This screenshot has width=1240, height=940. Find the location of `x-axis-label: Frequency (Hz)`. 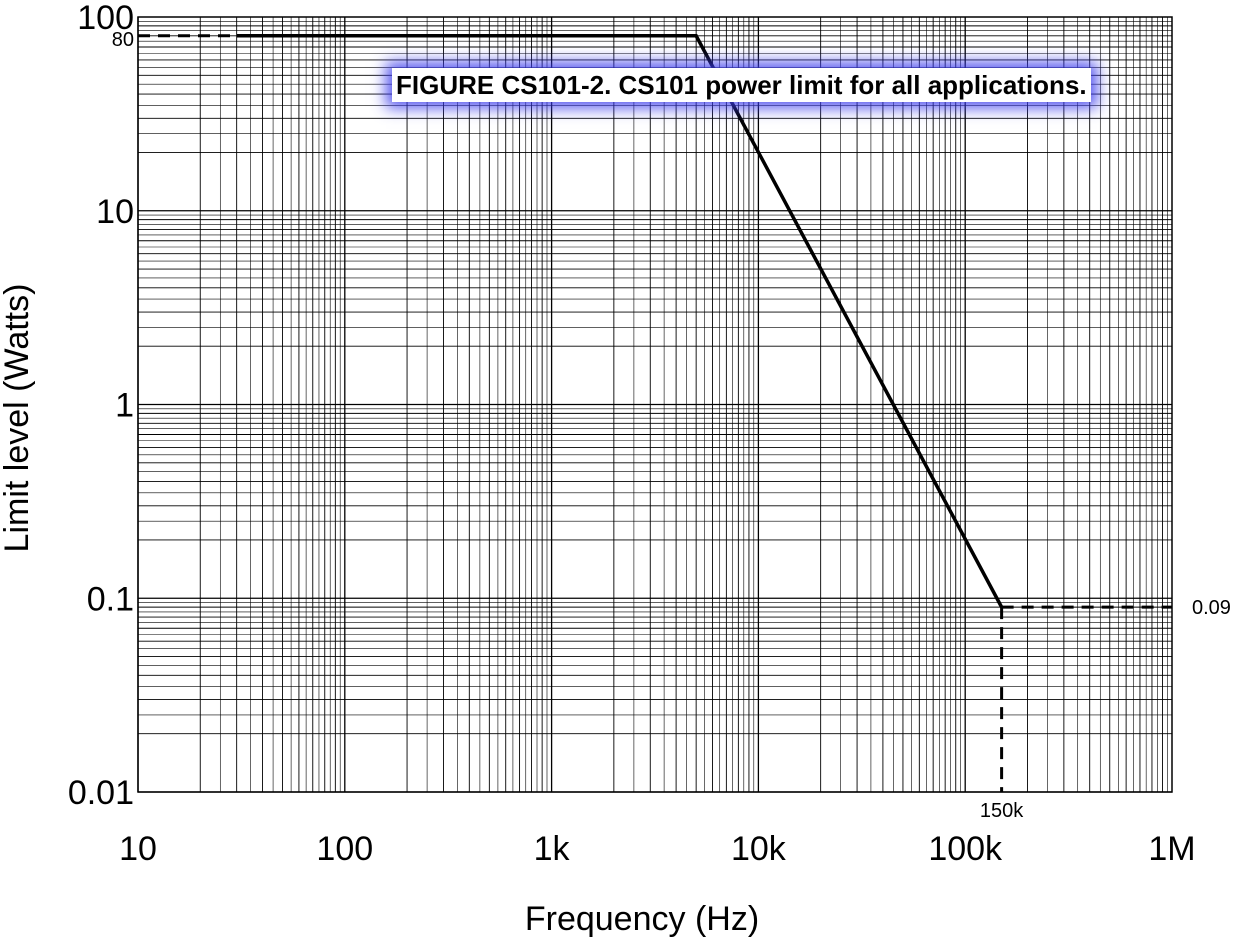

x-axis-label: Frequency (Hz) is located at coordinates (642, 919).